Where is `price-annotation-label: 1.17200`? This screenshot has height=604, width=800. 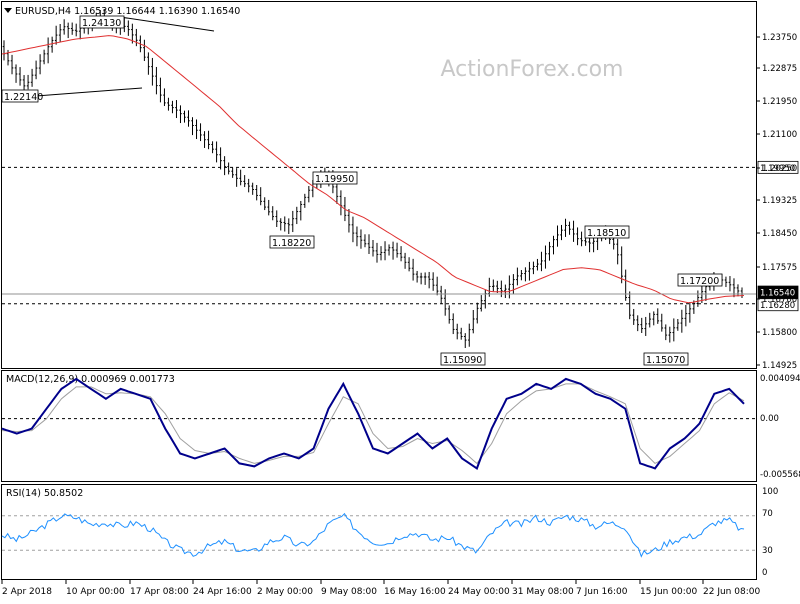 price-annotation-label: 1.17200 is located at coordinates (699, 281).